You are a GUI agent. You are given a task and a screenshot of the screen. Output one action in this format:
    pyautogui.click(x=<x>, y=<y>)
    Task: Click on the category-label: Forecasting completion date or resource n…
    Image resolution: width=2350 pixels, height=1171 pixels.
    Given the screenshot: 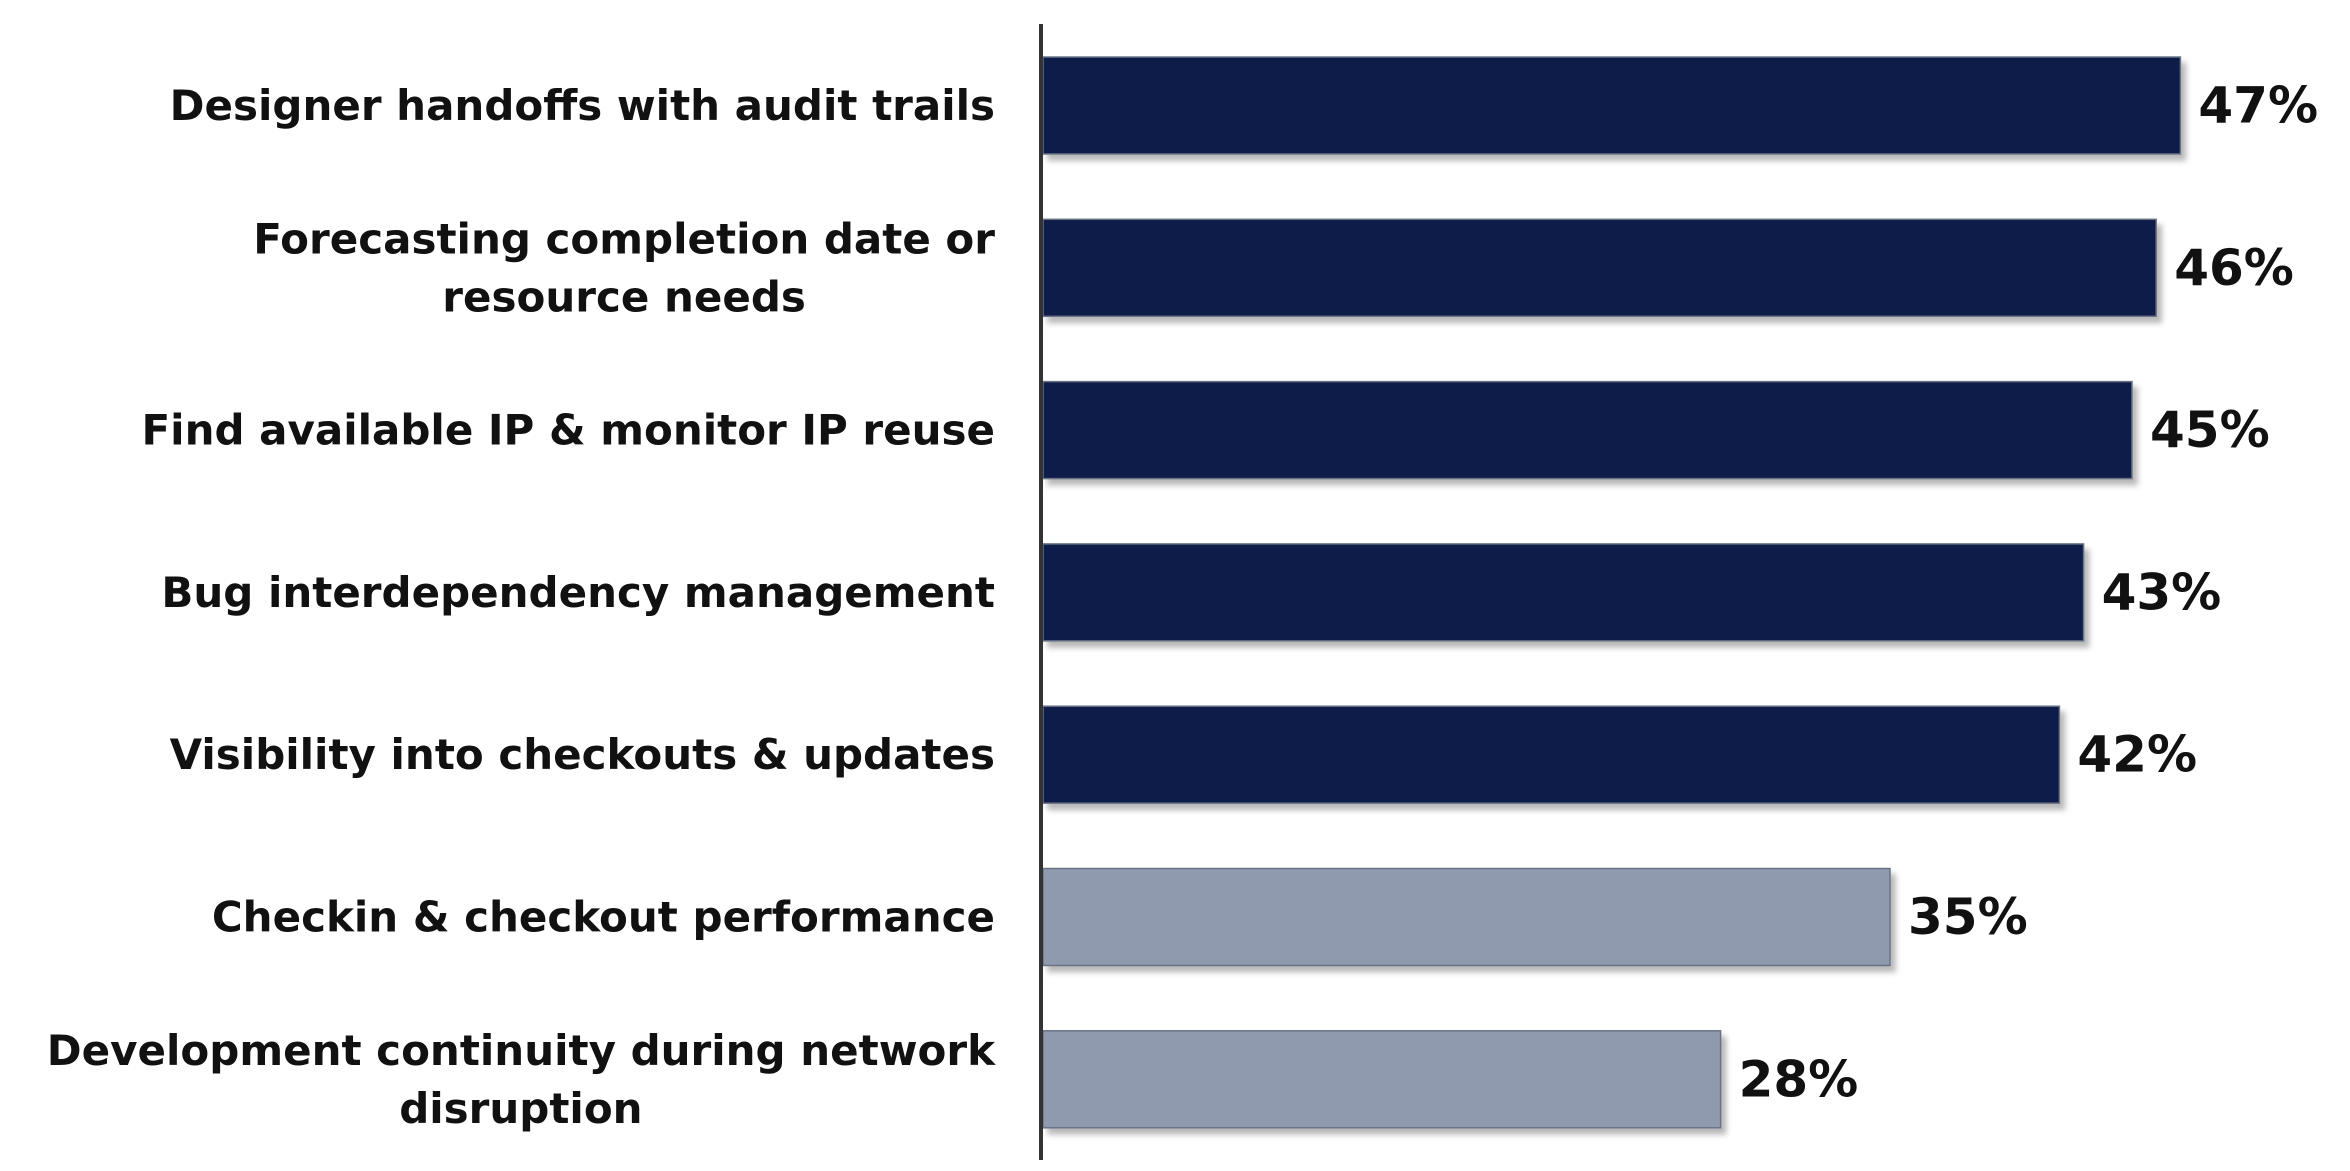 What is the action you would take?
    pyautogui.click(x=624, y=267)
    